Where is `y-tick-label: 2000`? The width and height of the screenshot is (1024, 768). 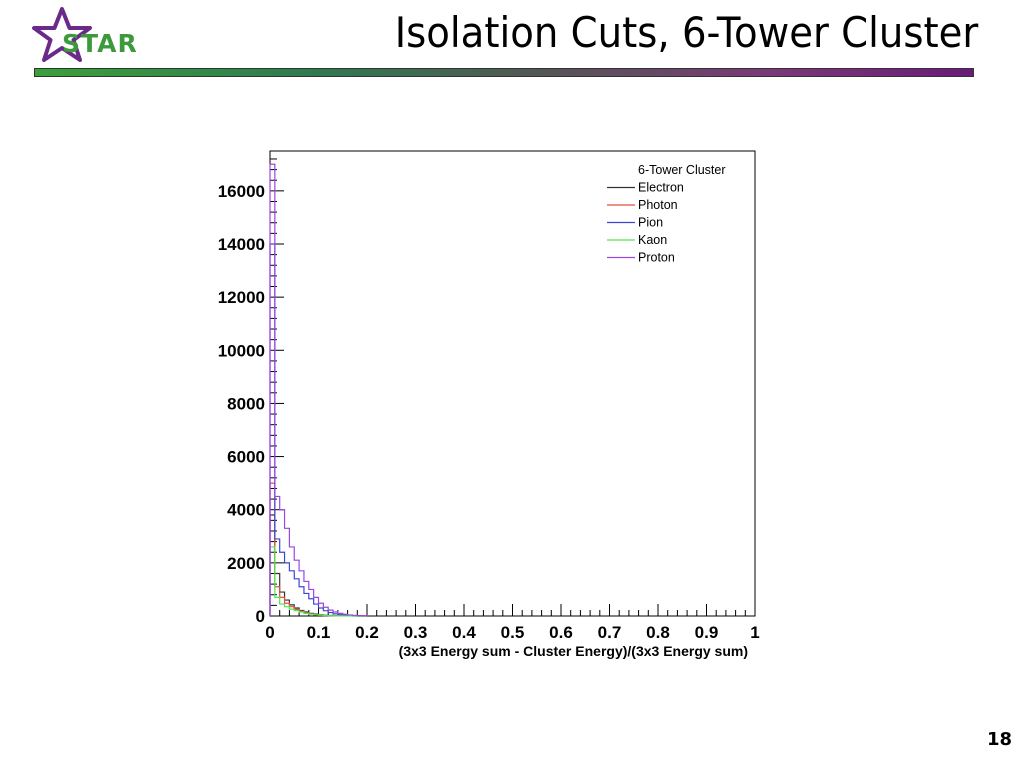 y-tick-label: 2000 is located at coordinates (246, 563).